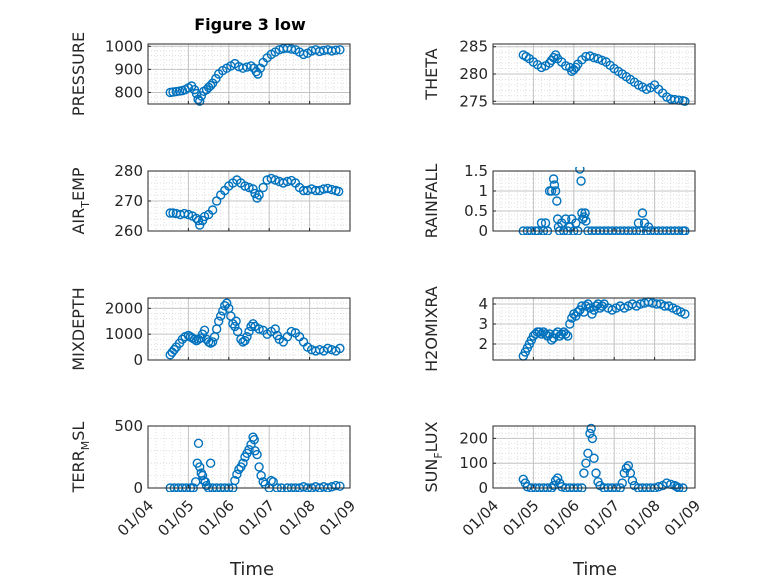 The image size is (778, 583). What do you see at coordinates (251, 569) in the screenshot?
I see `x-axis-label-left: Time` at bounding box center [251, 569].